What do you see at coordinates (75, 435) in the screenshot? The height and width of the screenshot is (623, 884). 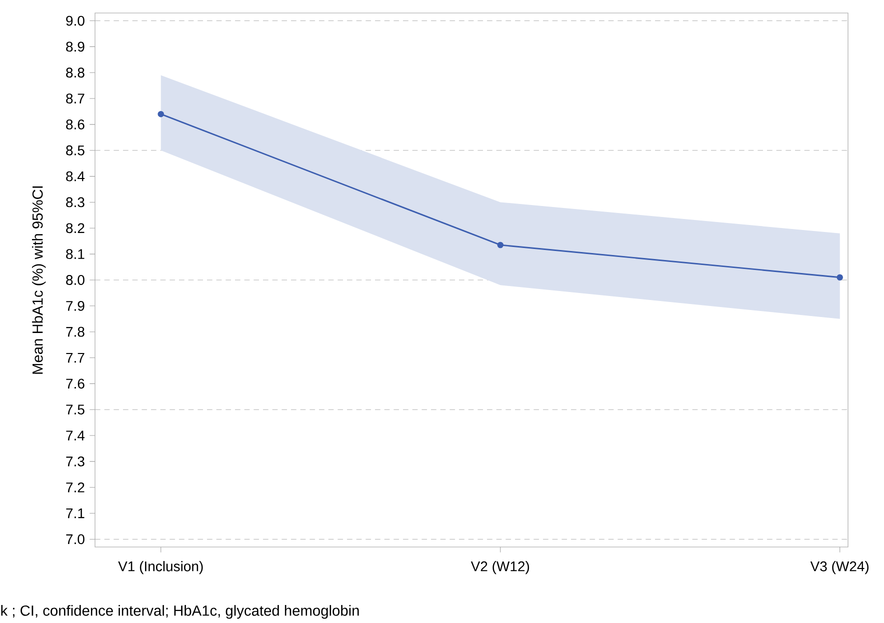 I see `y-tick-label: 7.4` at bounding box center [75, 435].